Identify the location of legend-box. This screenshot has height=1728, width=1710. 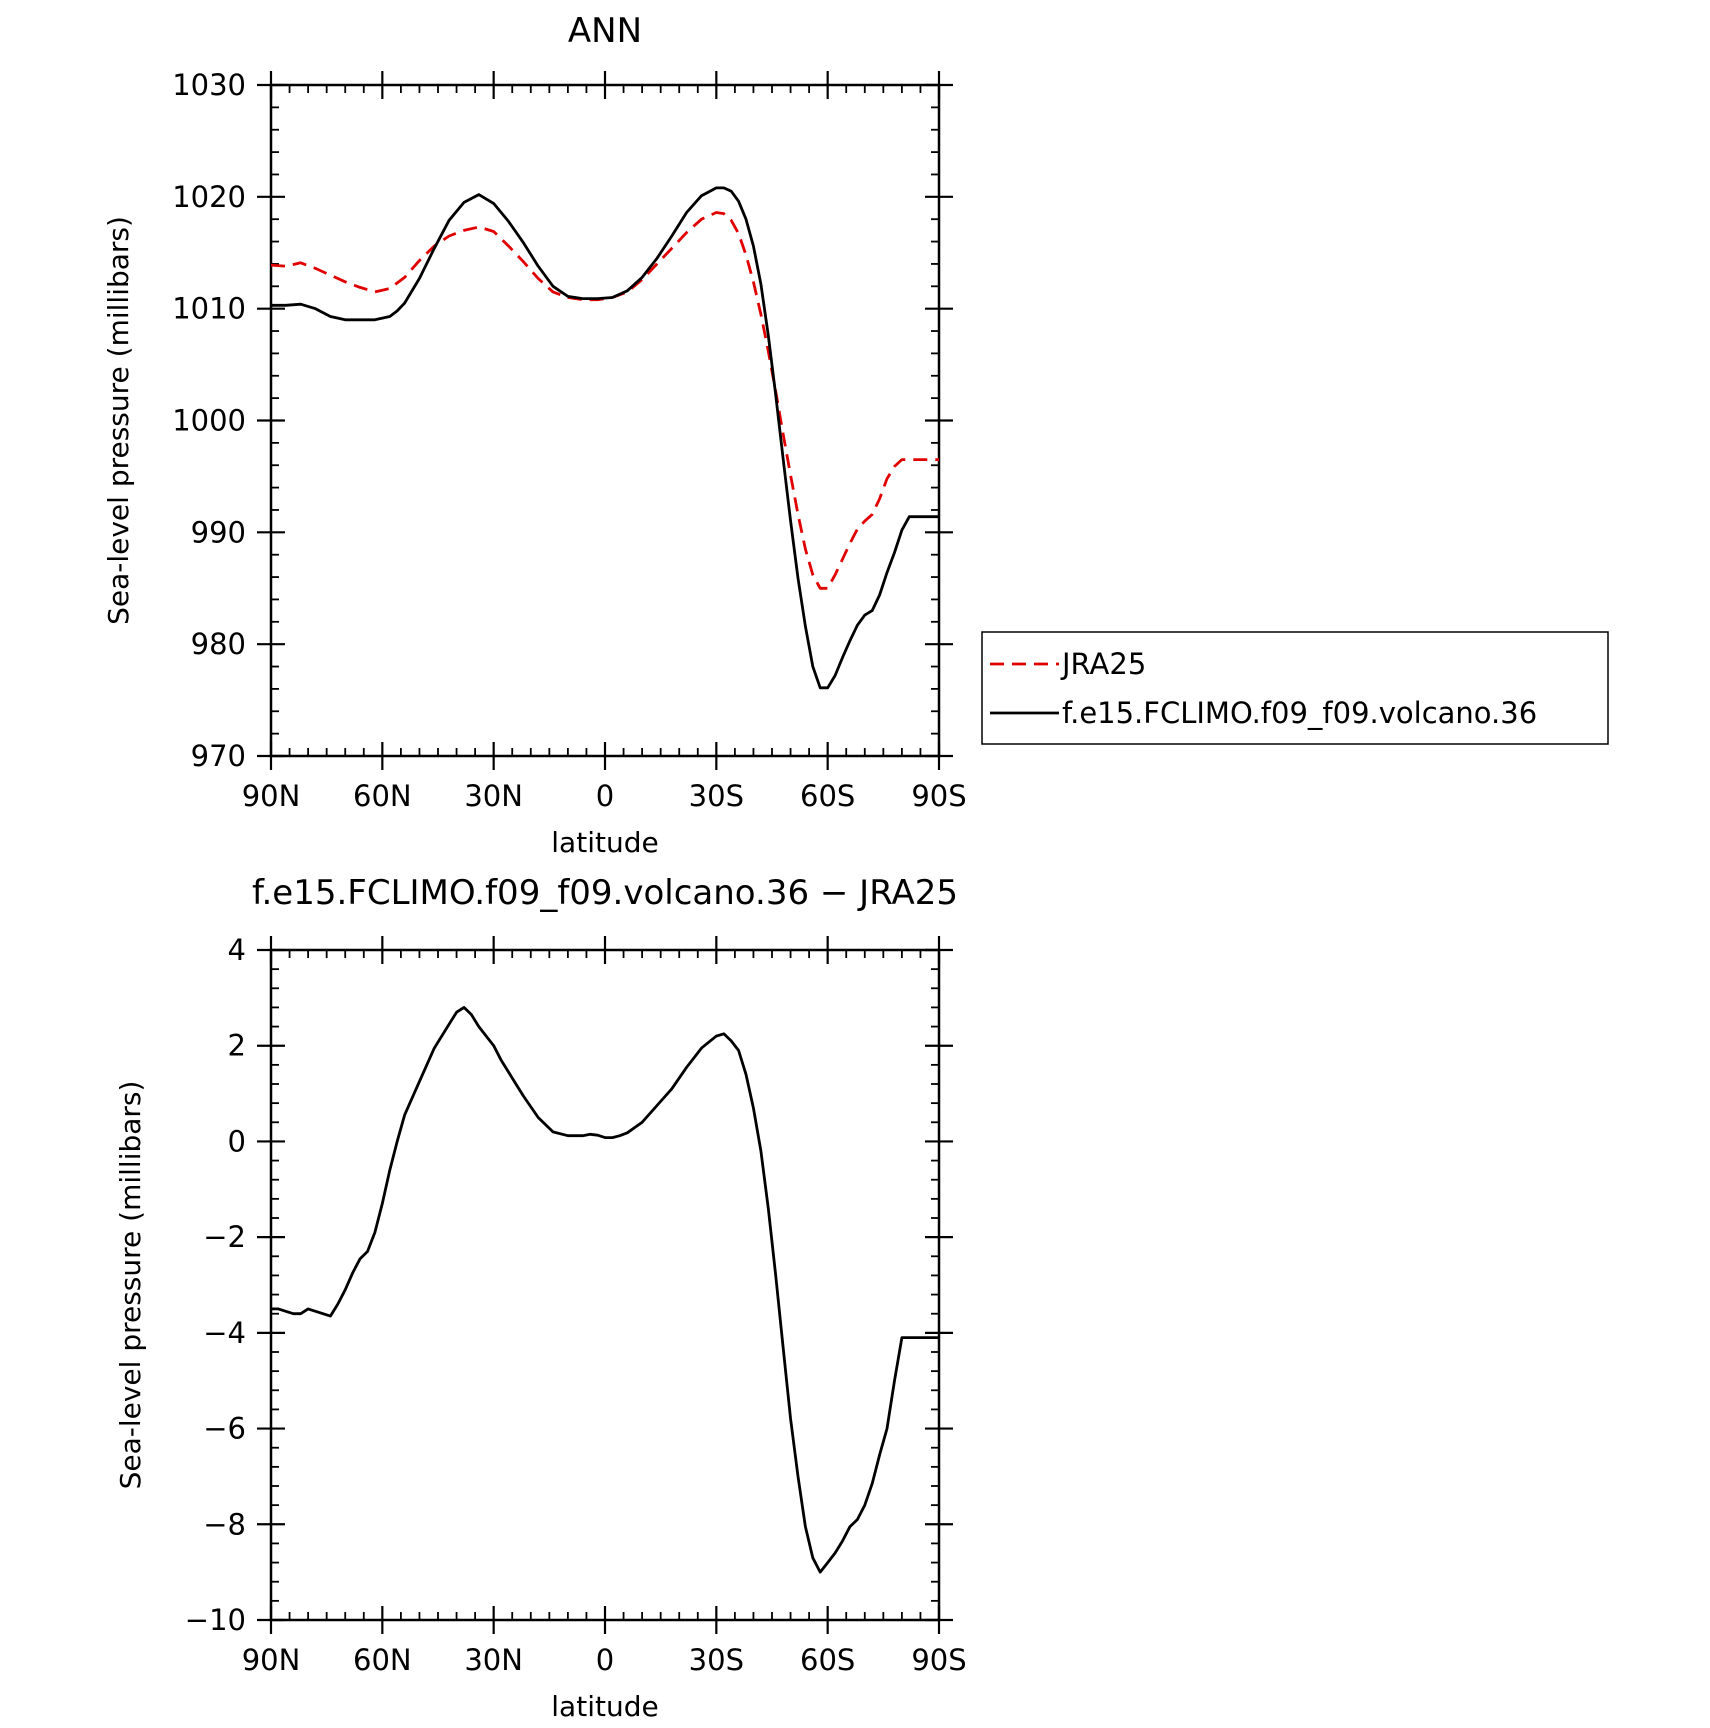
(1295, 688).